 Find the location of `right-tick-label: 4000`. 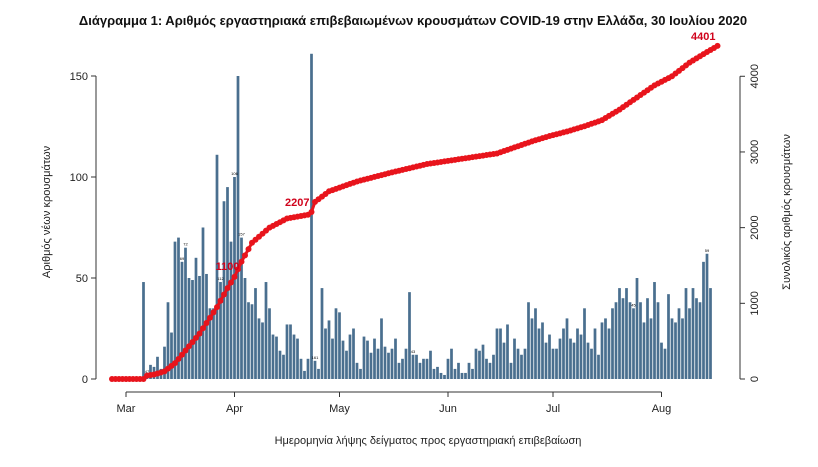

right-tick-label: 4000 is located at coordinates (755, 76).